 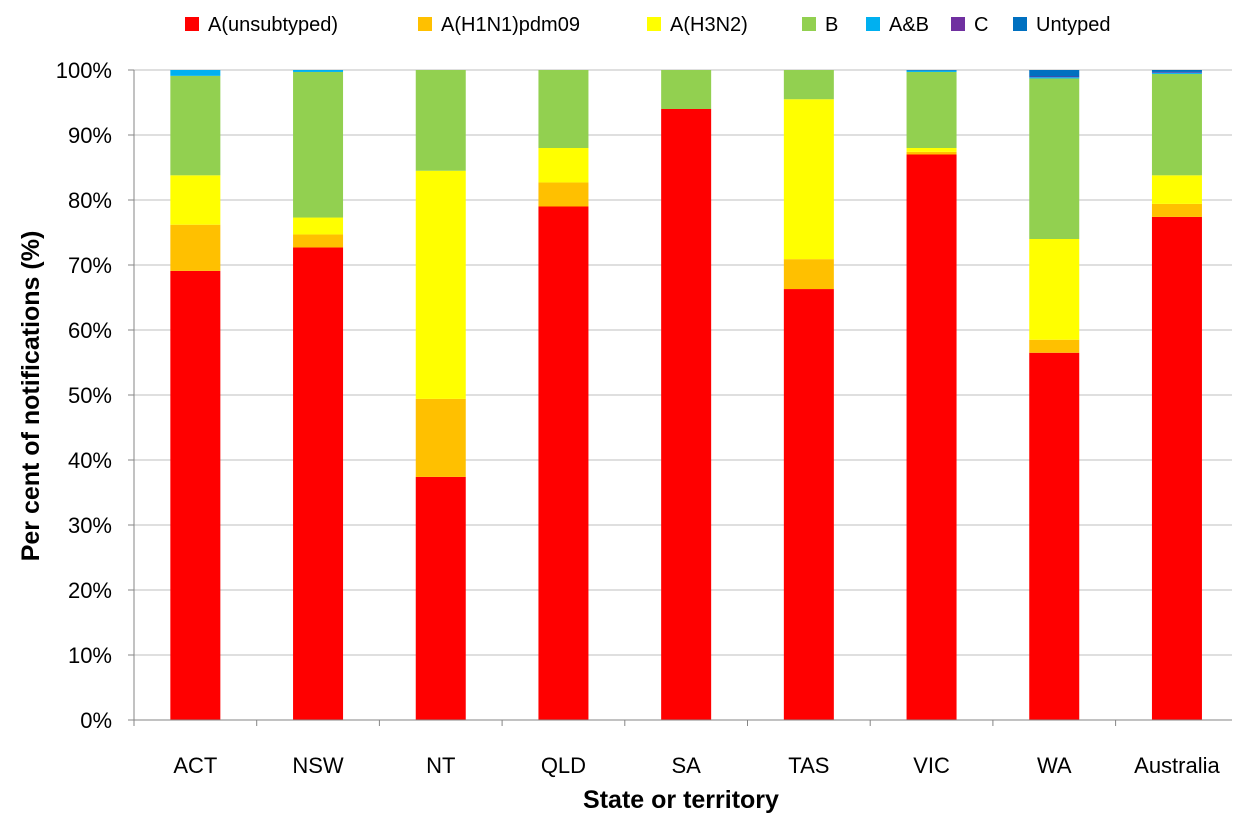 What do you see at coordinates (195, 765) in the screenshot?
I see `x-tick-label: ACT` at bounding box center [195, 765].